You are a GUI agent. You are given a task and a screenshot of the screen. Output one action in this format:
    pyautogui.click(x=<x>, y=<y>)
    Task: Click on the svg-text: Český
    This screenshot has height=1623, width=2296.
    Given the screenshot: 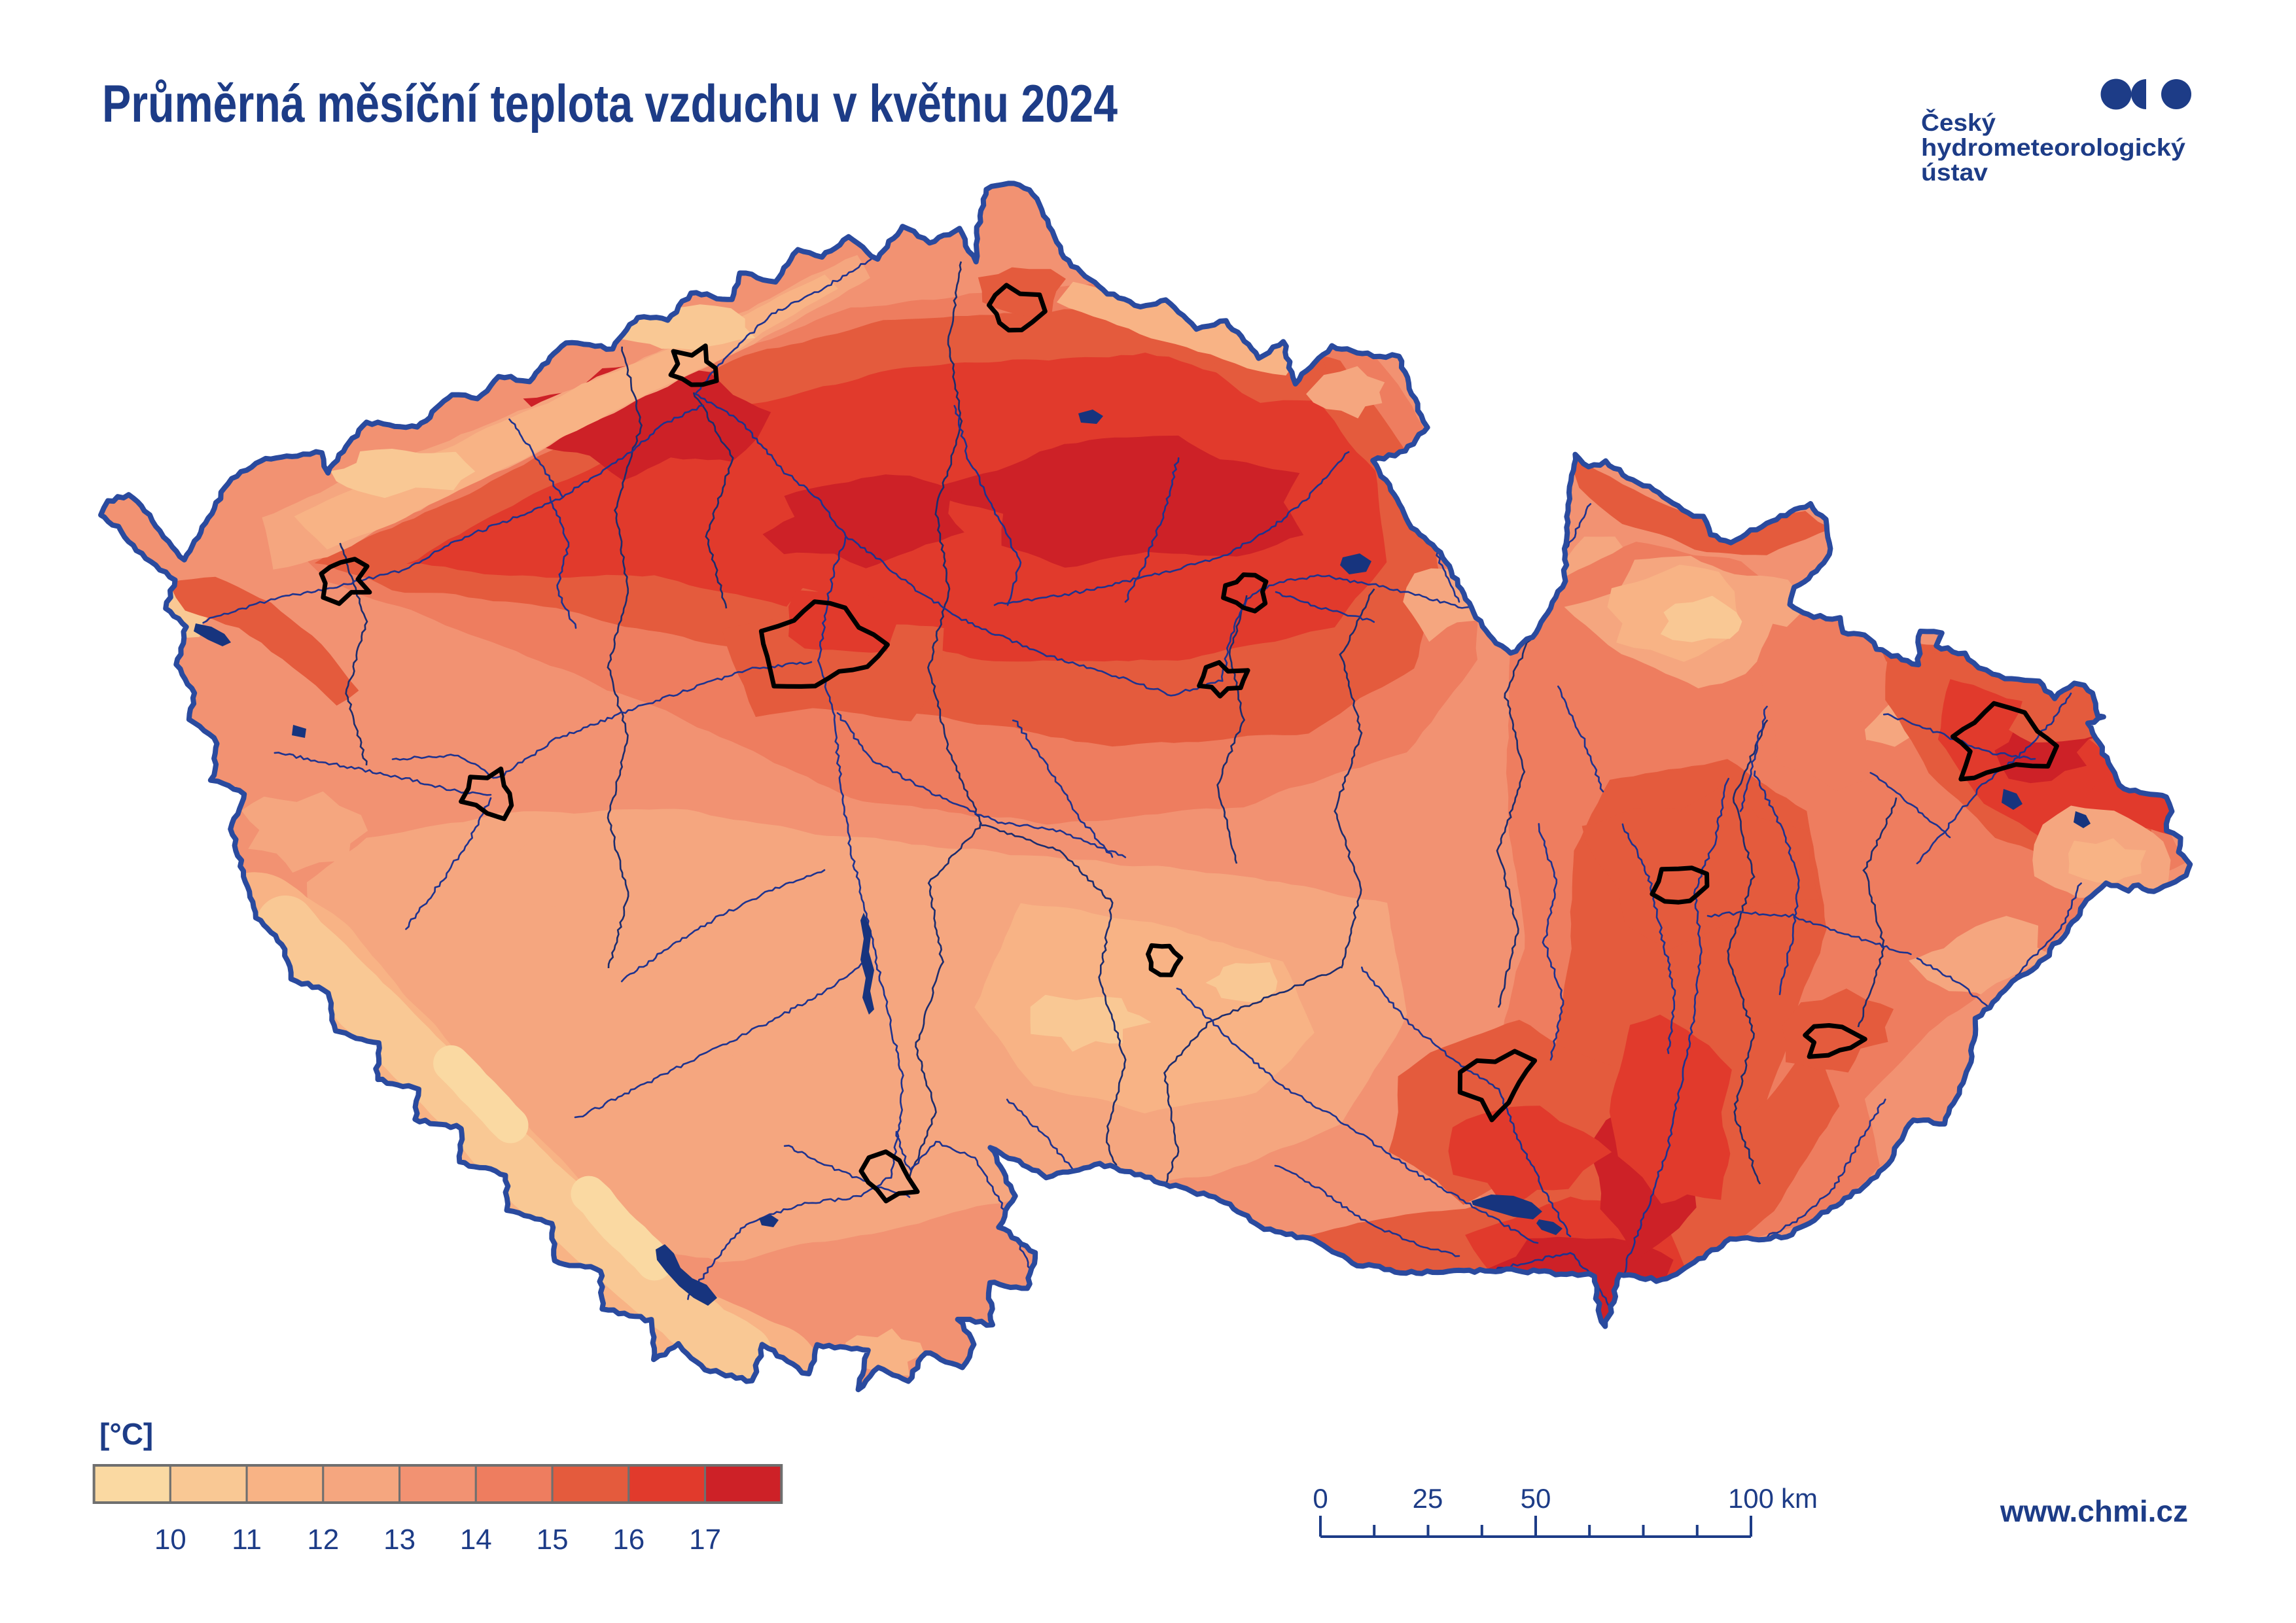 What is the action you would take?
    pyautogui.click(x=1959, y=123)
    